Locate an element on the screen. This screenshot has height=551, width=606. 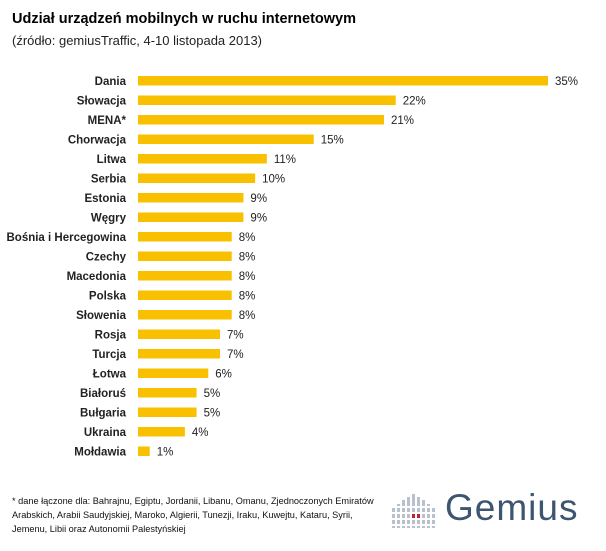
value-label: 6% is located at coordinates (223, 374).